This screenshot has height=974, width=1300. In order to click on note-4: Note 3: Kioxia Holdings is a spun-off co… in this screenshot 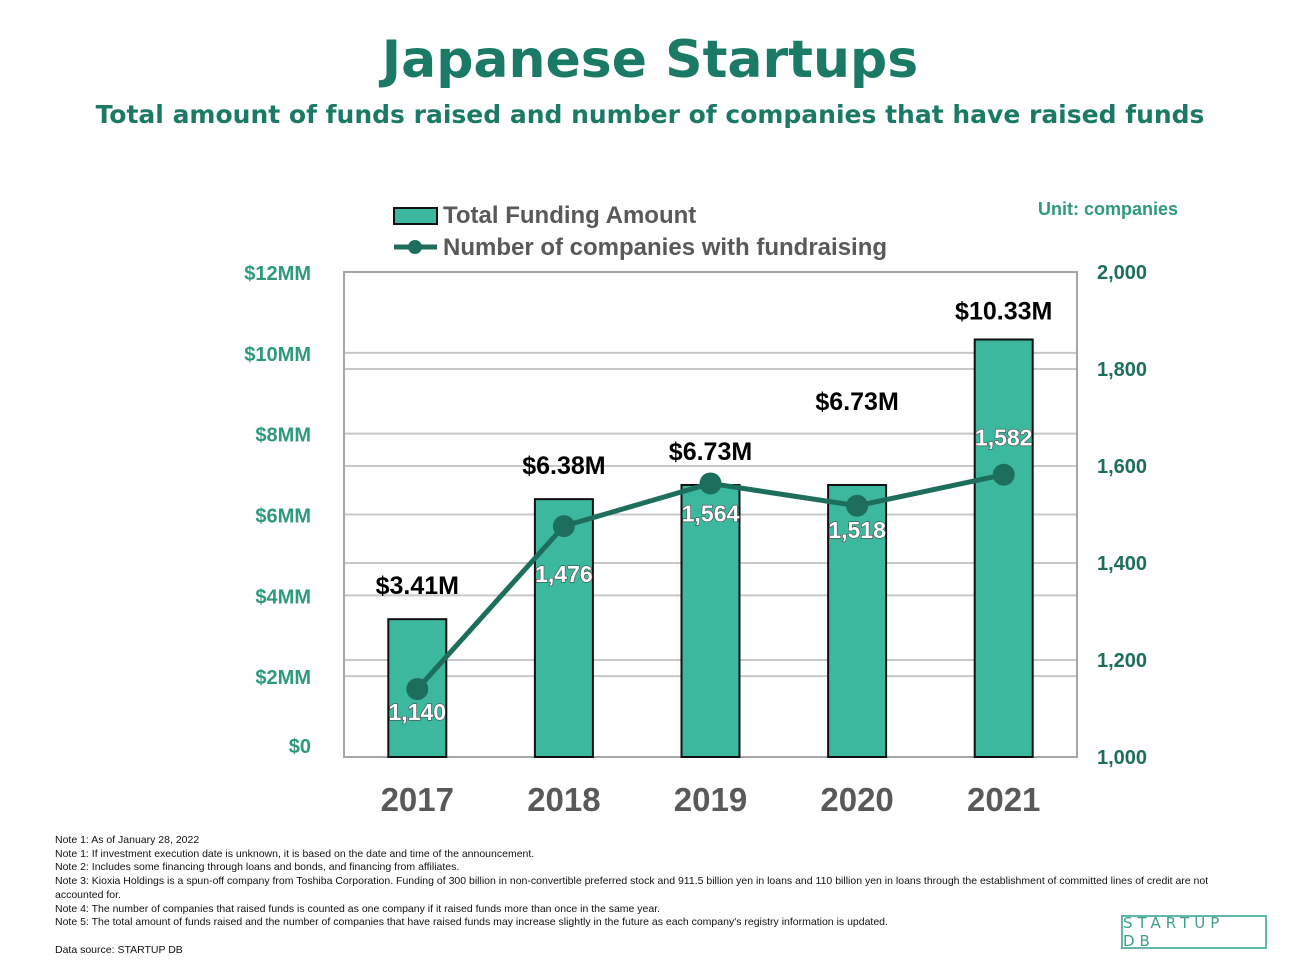, I will do `click(632, 888)`.